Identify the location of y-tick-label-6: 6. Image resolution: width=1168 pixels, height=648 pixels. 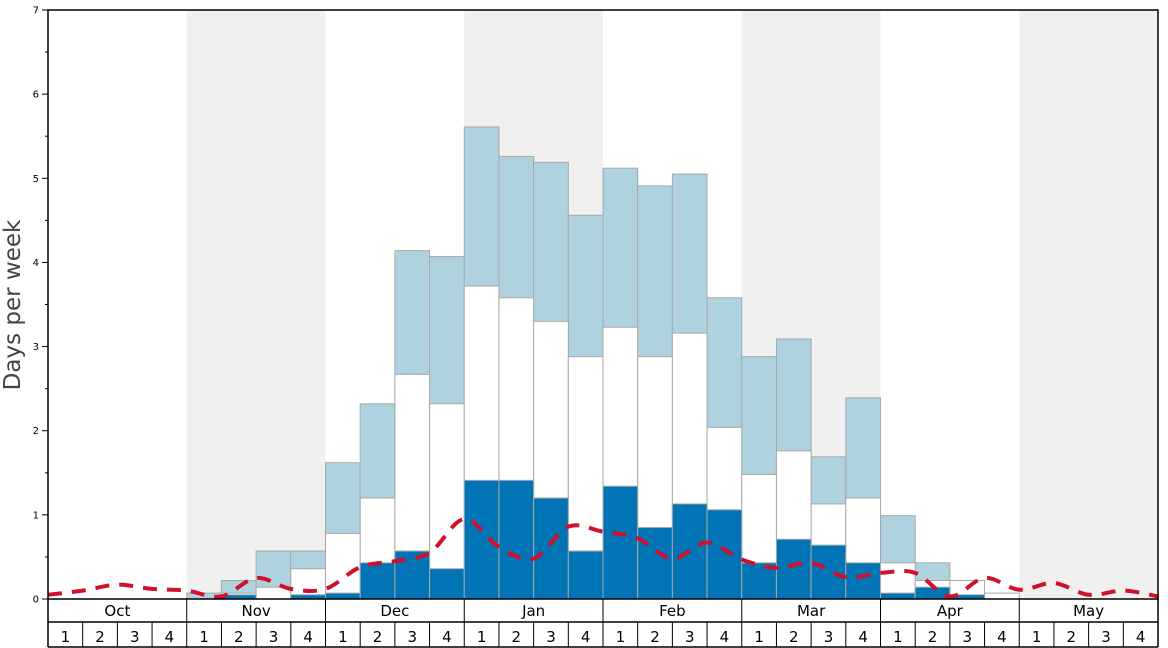
(36, 95).